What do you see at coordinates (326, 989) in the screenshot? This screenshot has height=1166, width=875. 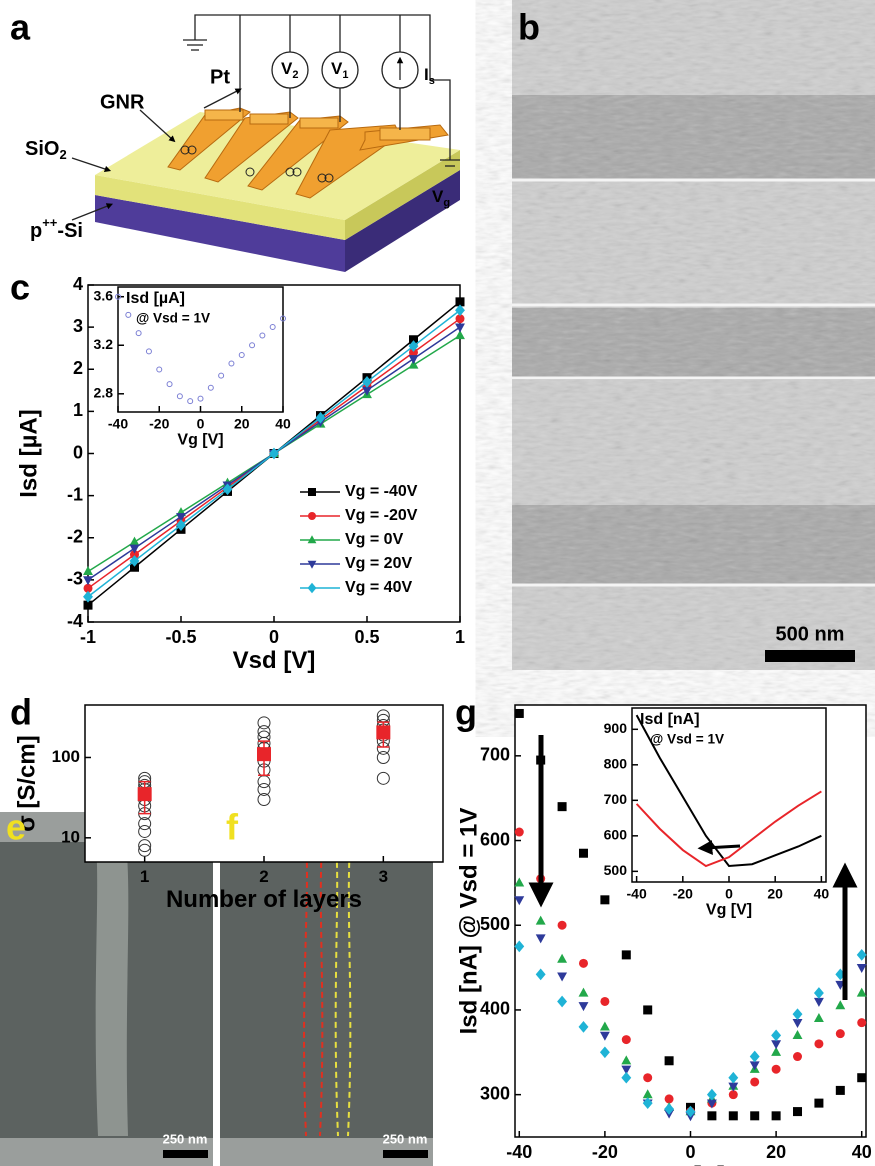 I see `sem-image: 250 nm` at bounding box center [326, 989].